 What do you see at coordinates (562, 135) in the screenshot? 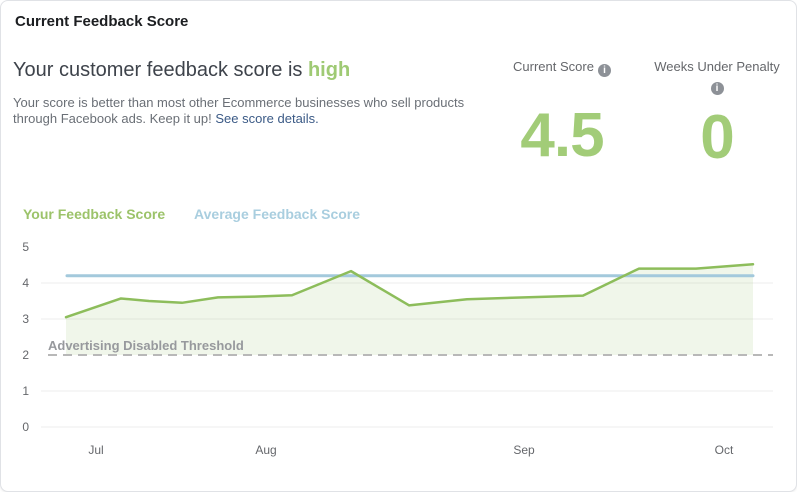
I see `current-score-value: 4.5` at bounding box center [562, 135].